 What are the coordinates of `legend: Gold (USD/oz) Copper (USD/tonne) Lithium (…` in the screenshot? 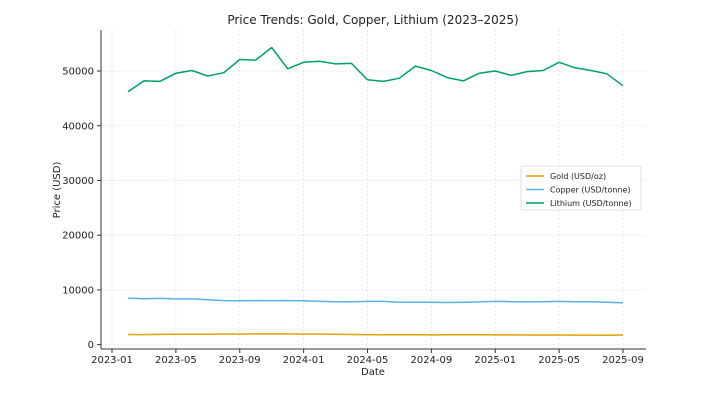 It's located at (581, 188).